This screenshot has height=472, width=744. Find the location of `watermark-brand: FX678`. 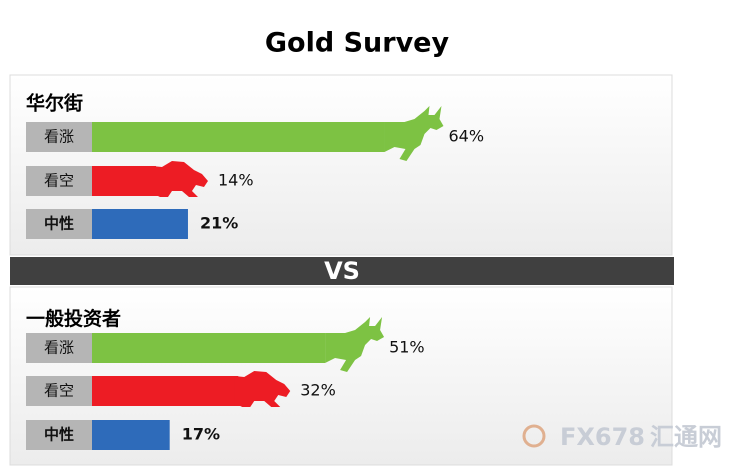

watermark-brand: FX678 is located at coordinates (602, 437).